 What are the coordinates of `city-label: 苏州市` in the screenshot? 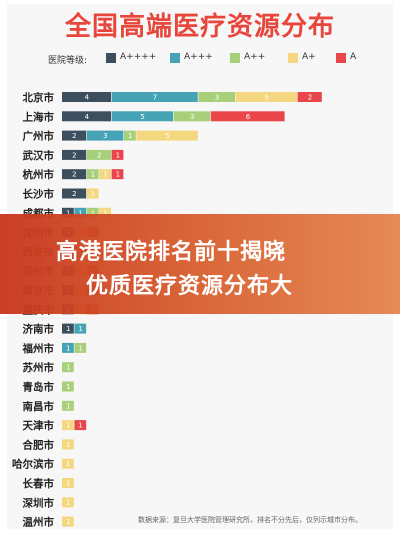 It's located at (39, 367).